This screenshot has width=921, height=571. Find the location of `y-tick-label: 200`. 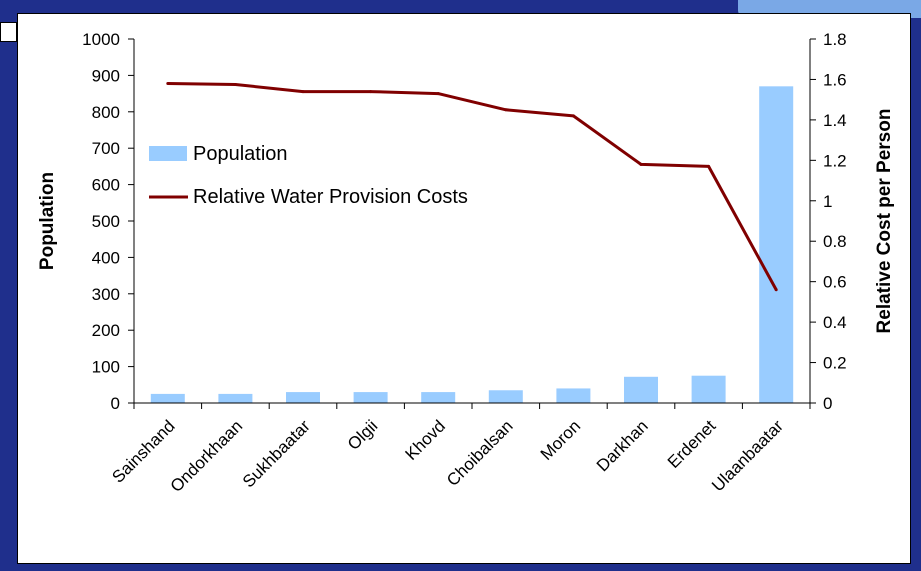

y-tick-label: 200 is located at coordinates (106, 330).